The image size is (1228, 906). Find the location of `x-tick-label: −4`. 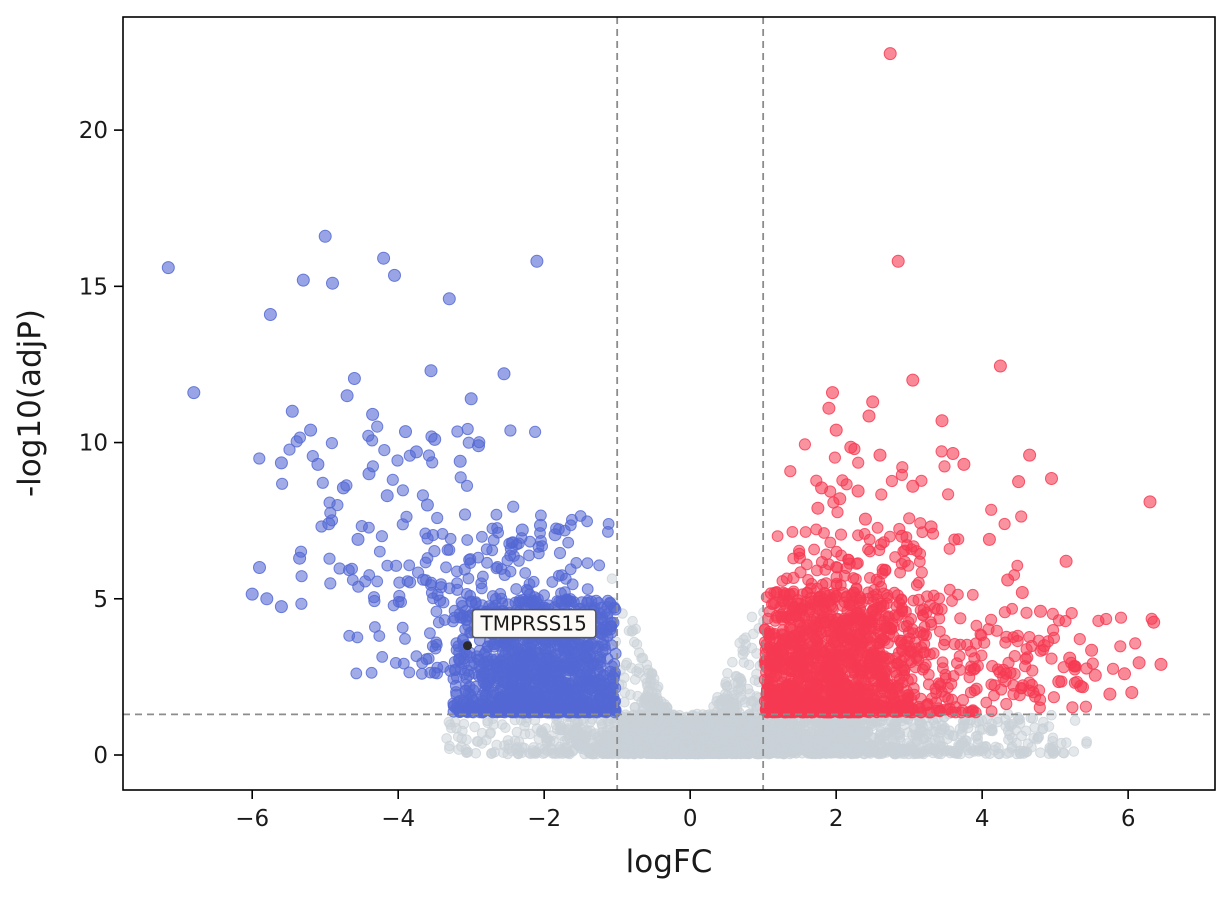

x-tick-label: −4 is located at coordinates (398, 819).